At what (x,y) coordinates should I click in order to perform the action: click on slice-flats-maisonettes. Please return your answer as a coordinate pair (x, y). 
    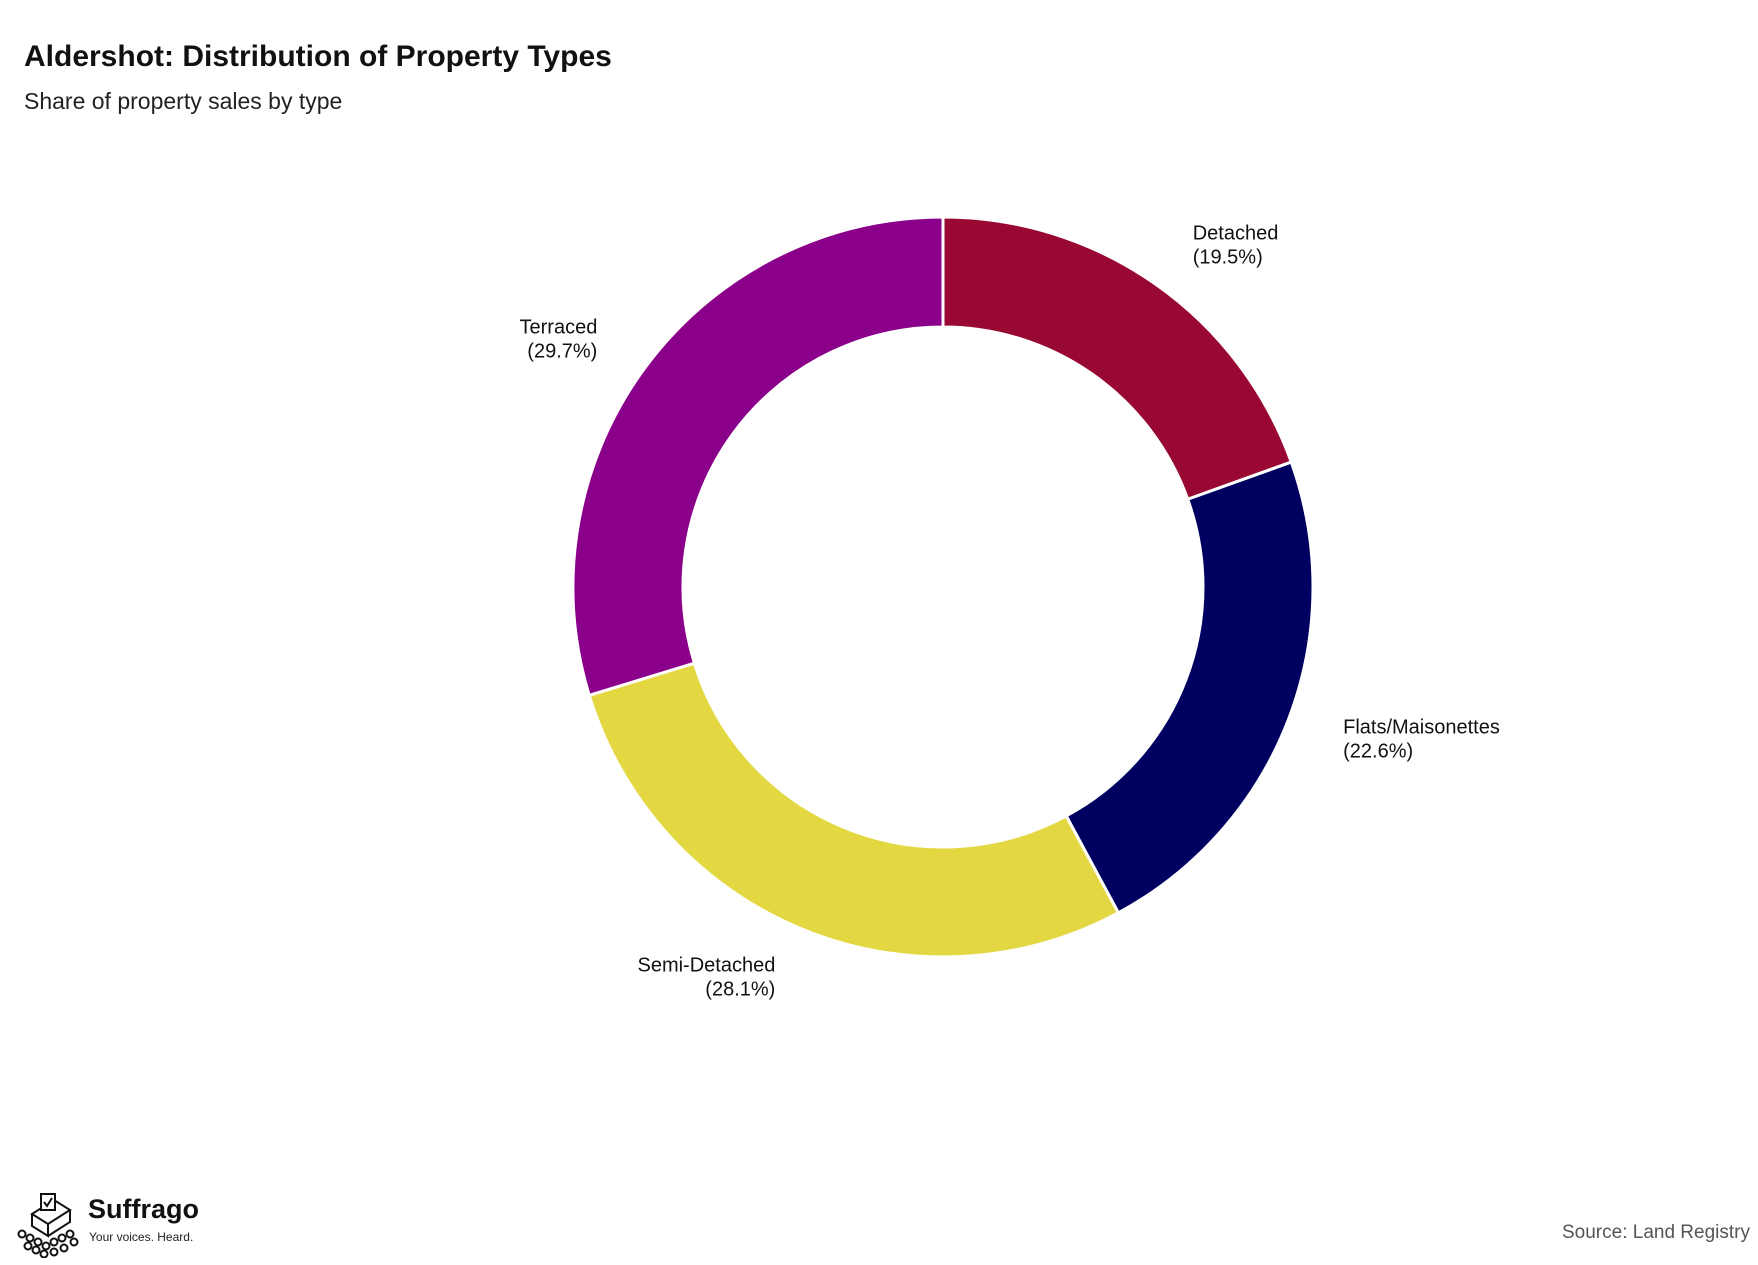
    Looking at the image, I should click on (1189, 687).